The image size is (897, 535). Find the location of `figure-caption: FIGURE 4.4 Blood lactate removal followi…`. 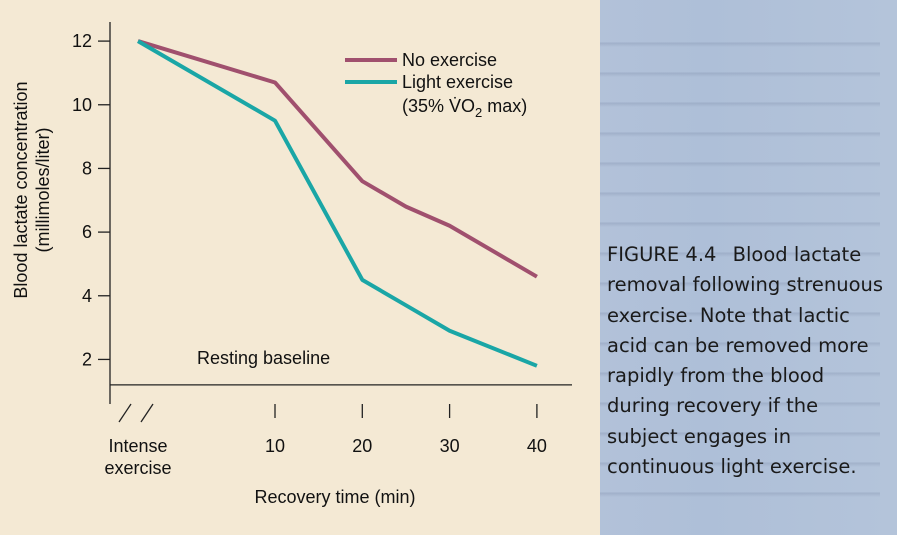

figure-caption: FIGURE 4.4 Blood lactate removal followi… is located at coordinates (749, 361).